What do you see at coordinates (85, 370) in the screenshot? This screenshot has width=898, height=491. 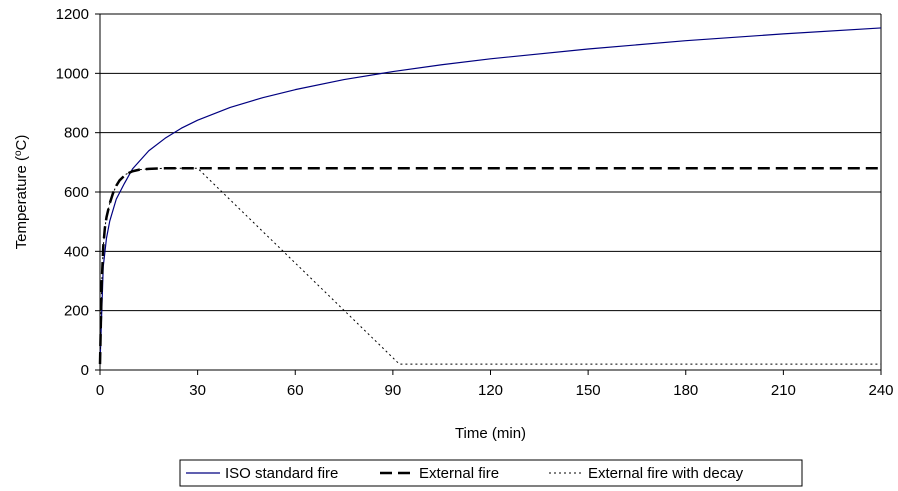 I see `y-tick-label: 0` at bounding box center [85, 370].